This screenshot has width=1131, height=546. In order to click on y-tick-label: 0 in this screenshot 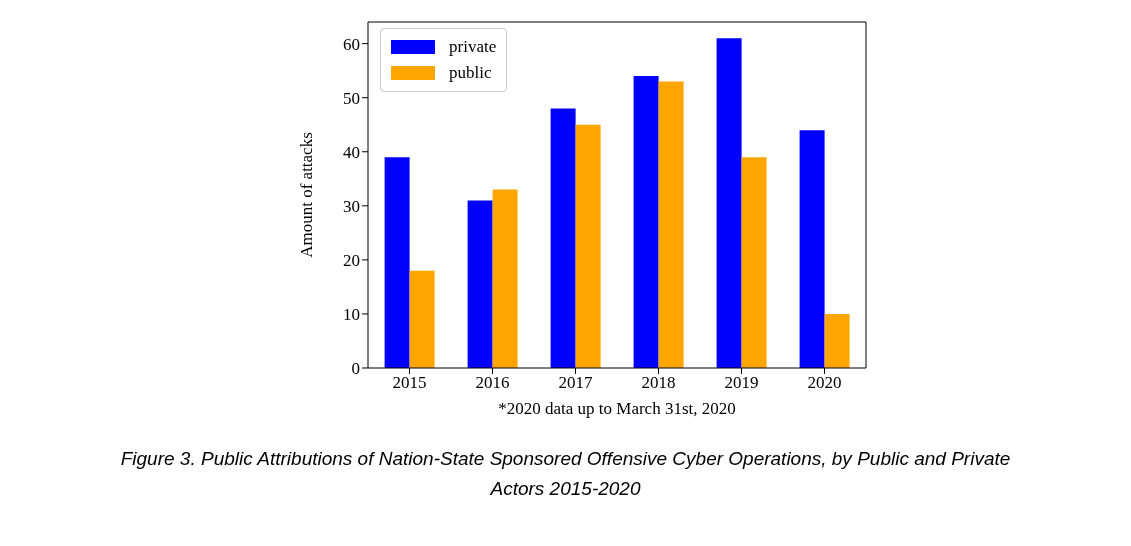, I will do `click(355, 369)`.